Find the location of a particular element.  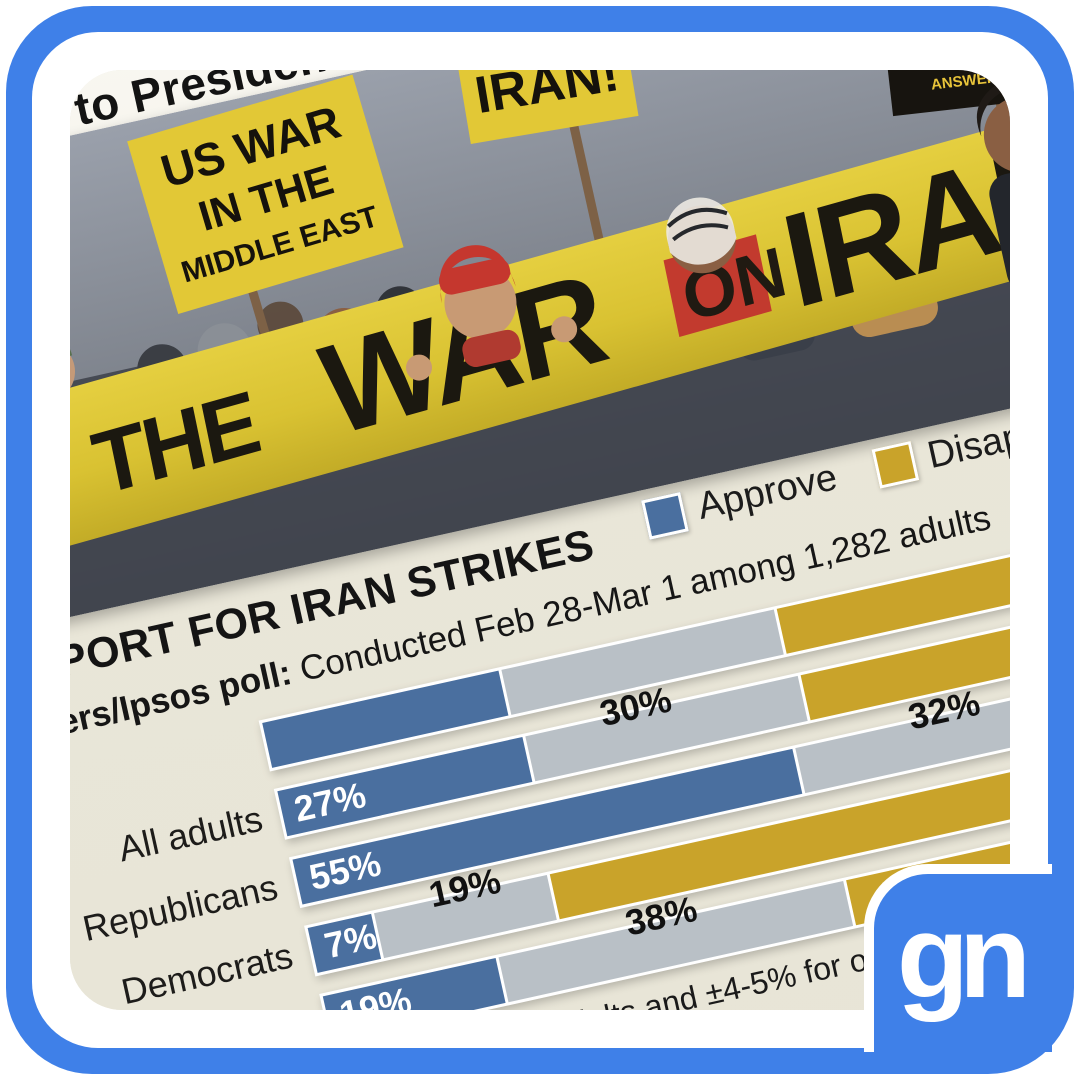

disapprove-swatch-icon is located at coordinates (895, 464).